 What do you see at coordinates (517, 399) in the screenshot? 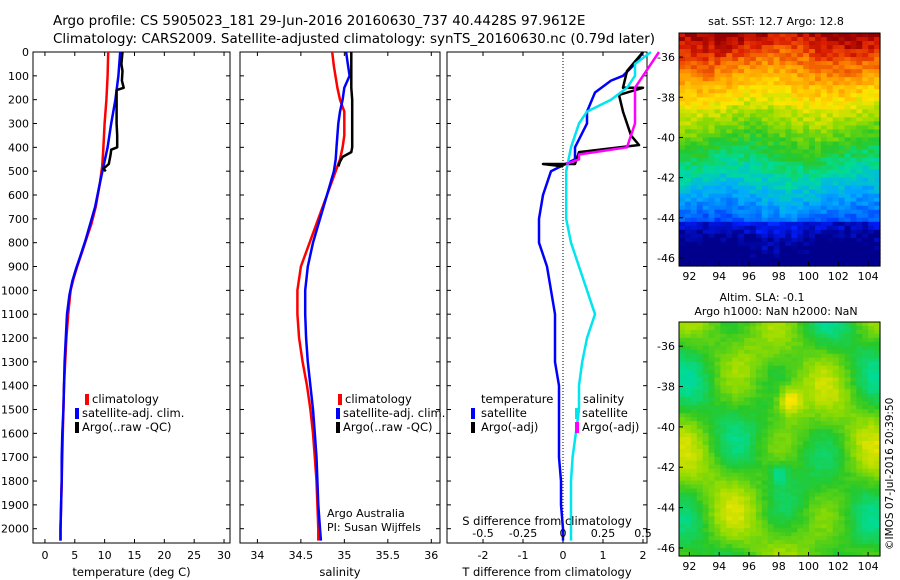
I see `legend-title-temperature: temperature` at bounding box center [517, 399].